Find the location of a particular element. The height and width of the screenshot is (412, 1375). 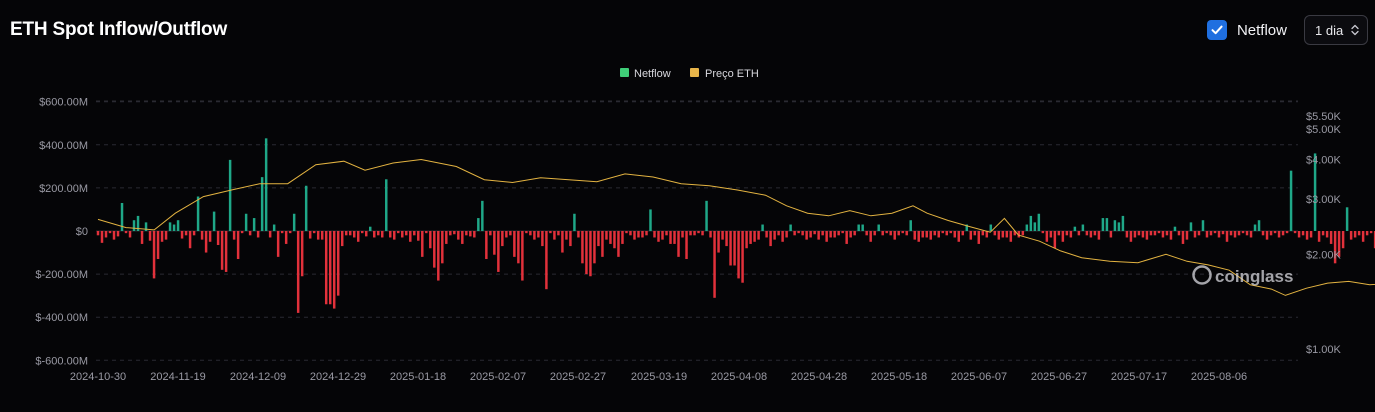

x-tick-10: 2025-05-18 is located at coordinates (899, 377).